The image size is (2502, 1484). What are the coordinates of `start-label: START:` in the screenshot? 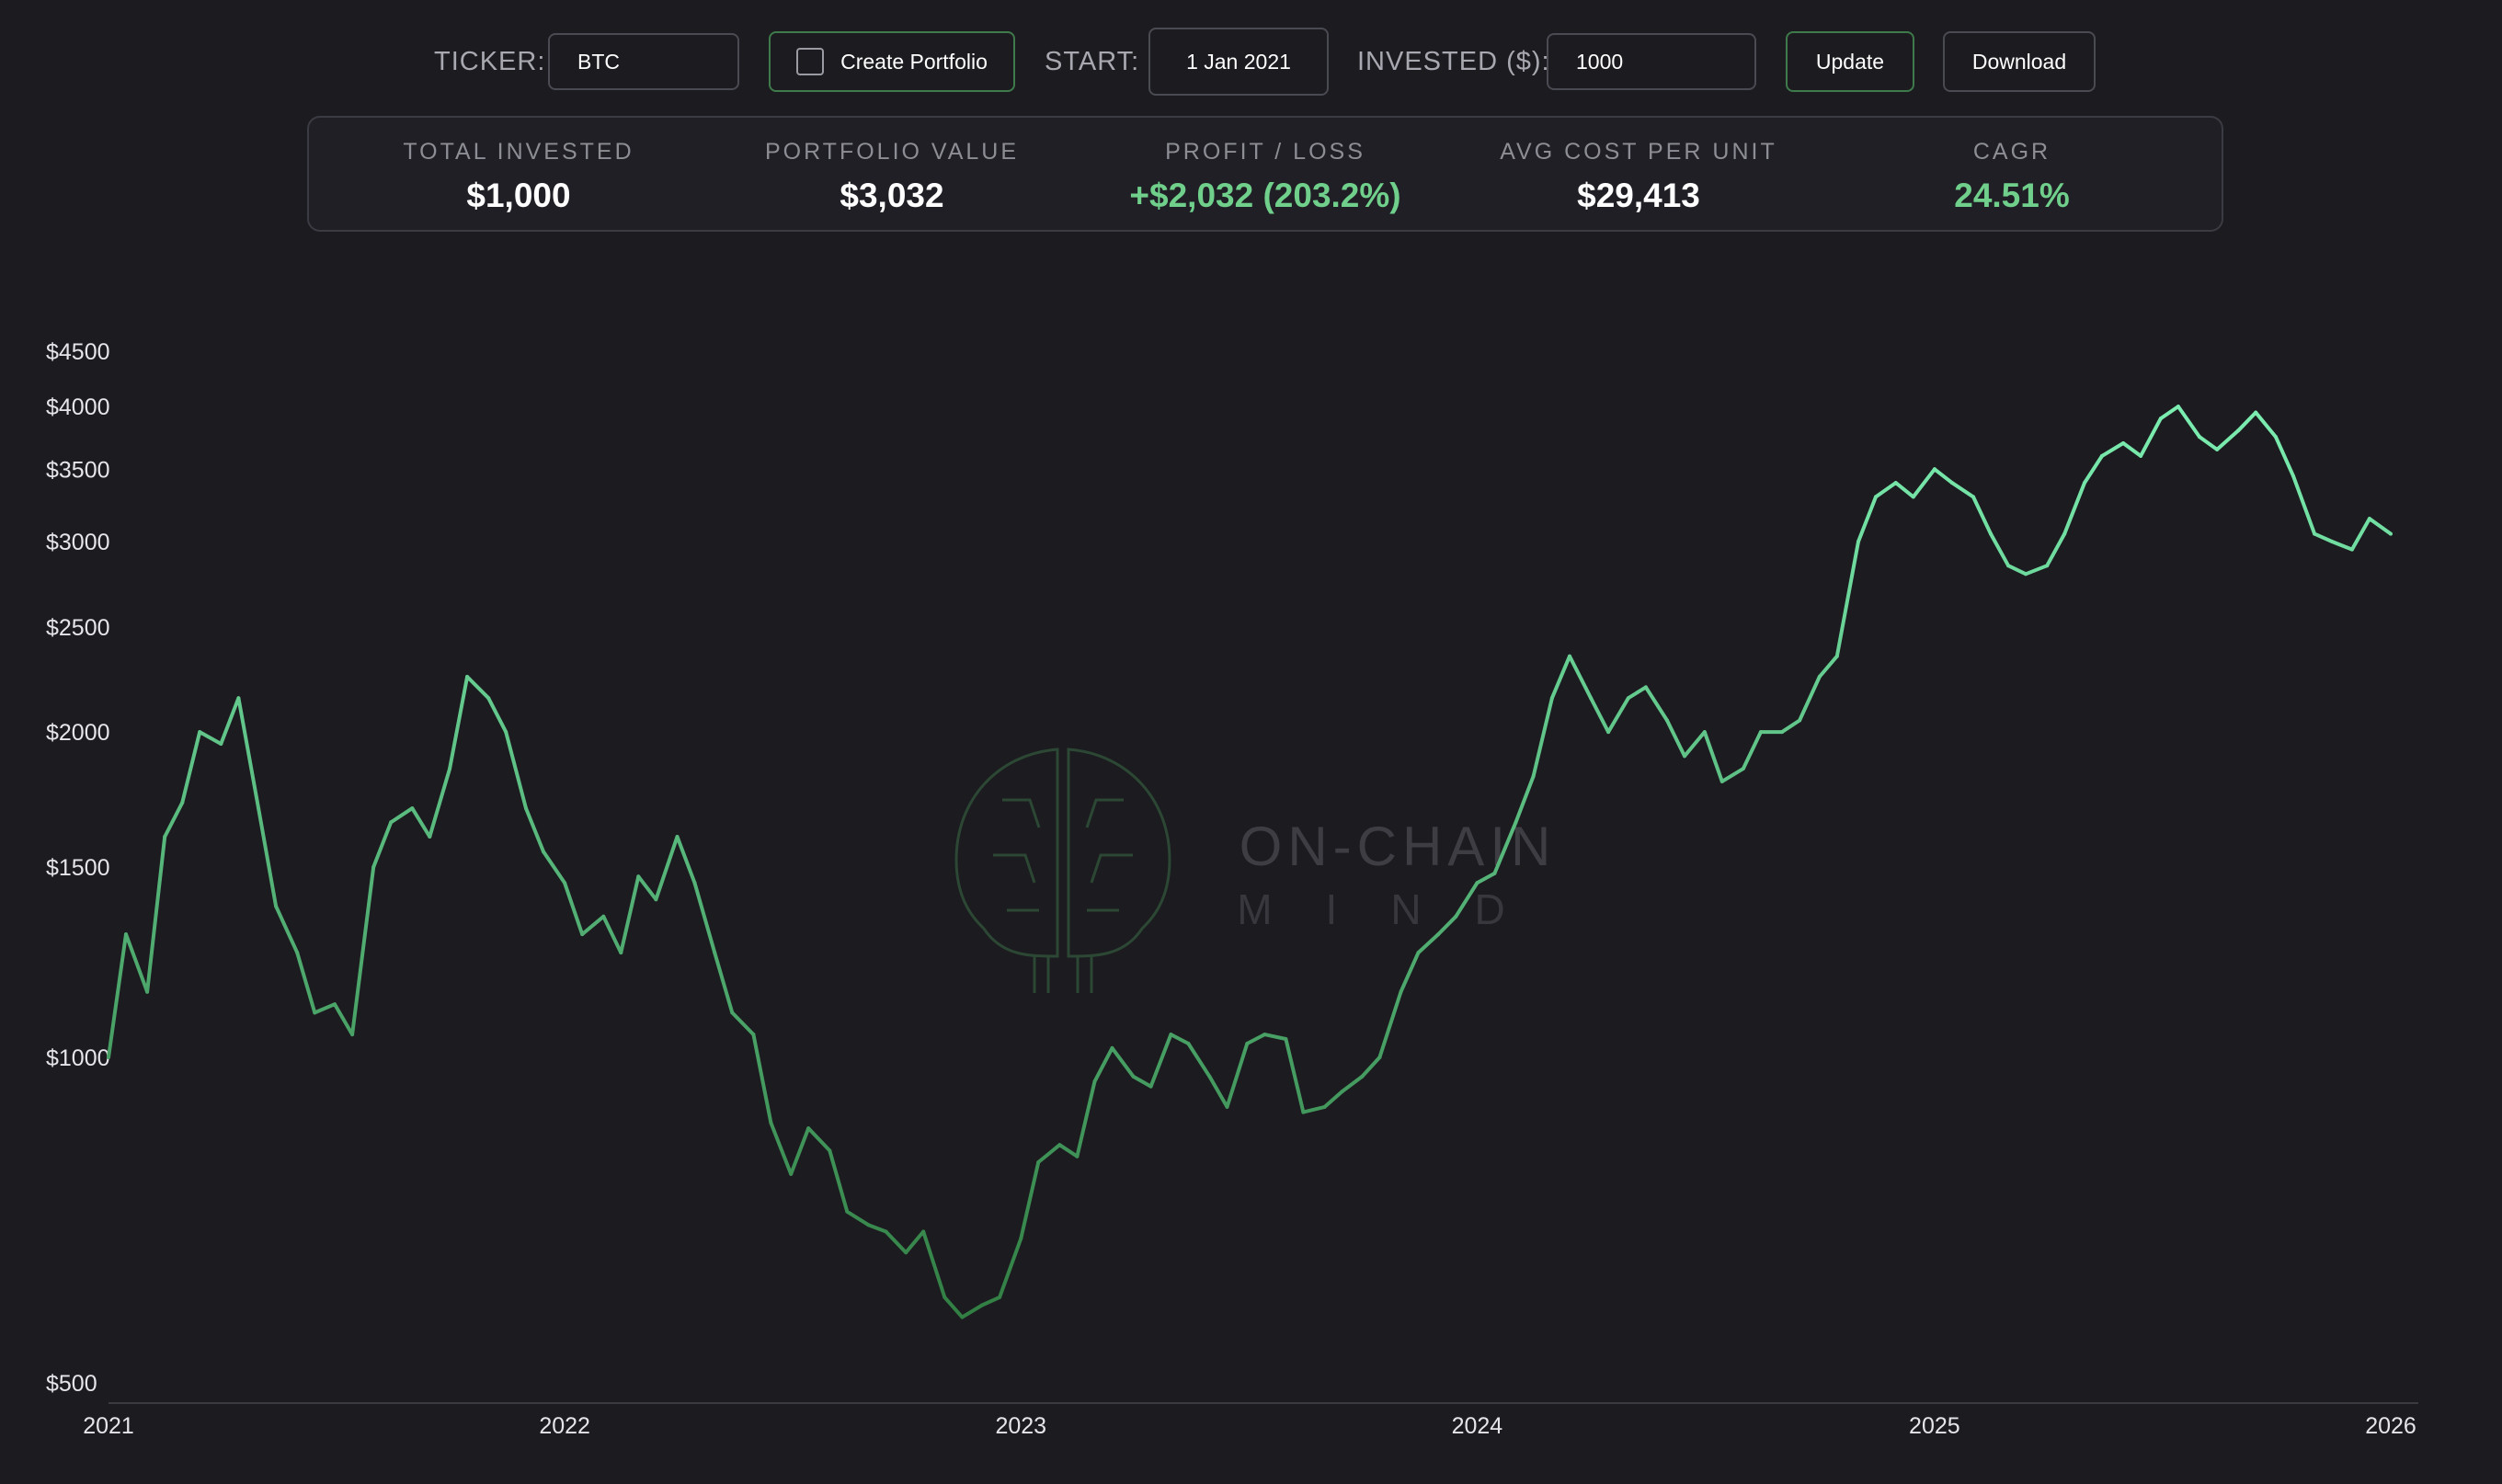 It's located at (1092, 62).